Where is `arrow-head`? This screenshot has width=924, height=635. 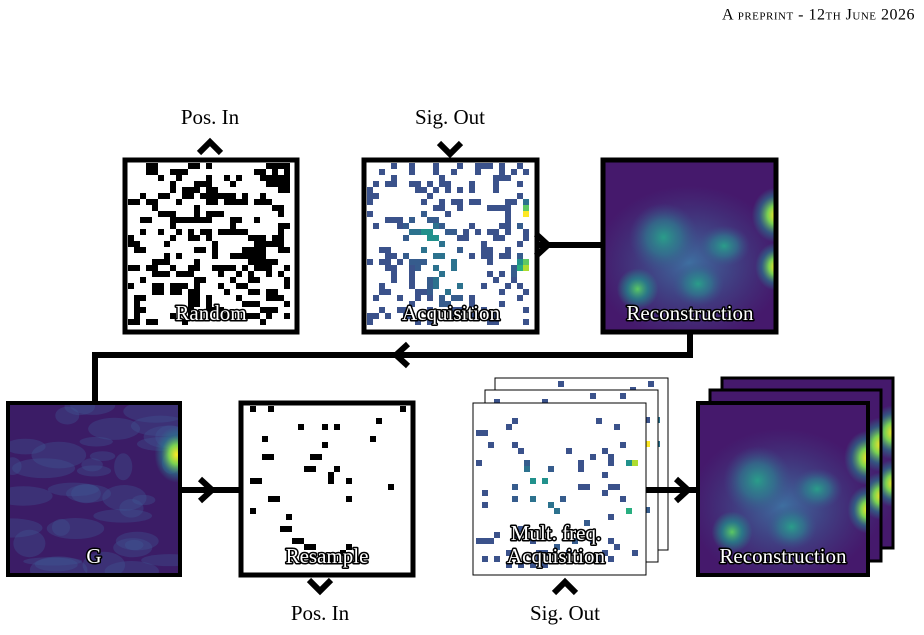 arrow-head is located at coordinates (207, 490).